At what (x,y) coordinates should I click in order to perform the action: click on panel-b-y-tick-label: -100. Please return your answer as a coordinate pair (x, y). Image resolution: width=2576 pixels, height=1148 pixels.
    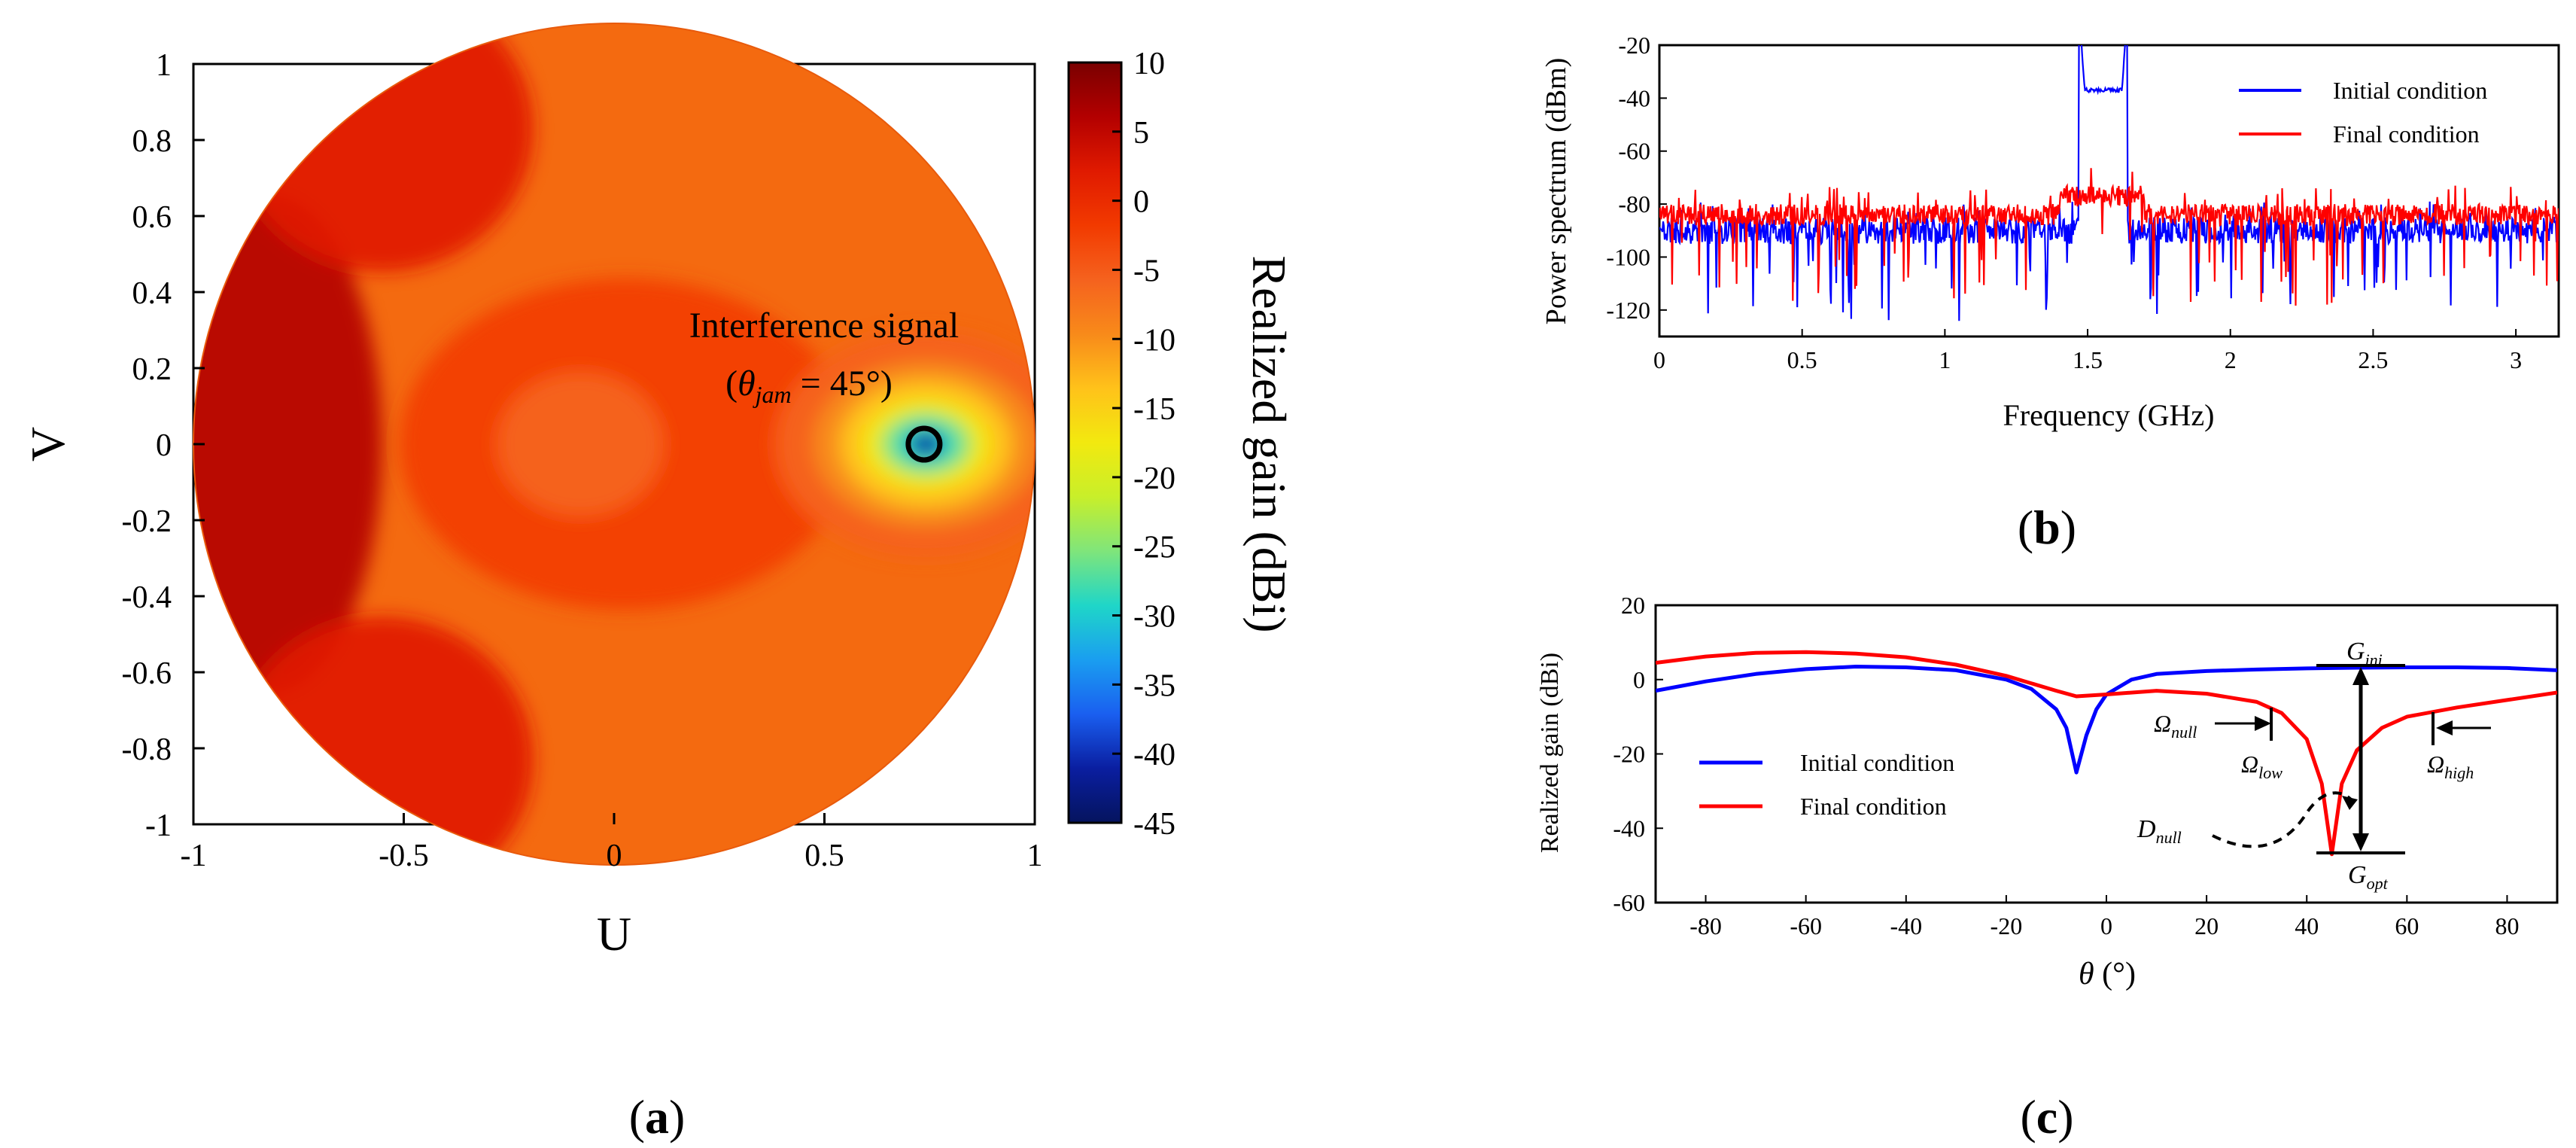
    Looking at the image, I should click on (1628, 256).